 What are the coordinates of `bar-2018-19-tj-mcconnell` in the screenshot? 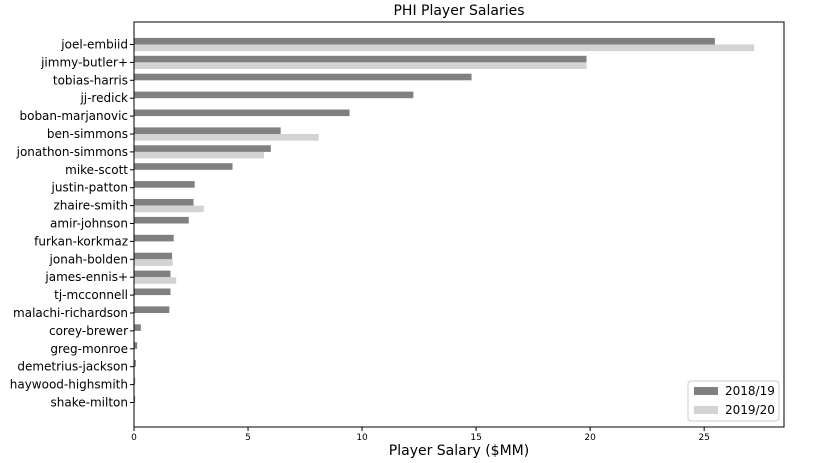 It's located at (152, 292).